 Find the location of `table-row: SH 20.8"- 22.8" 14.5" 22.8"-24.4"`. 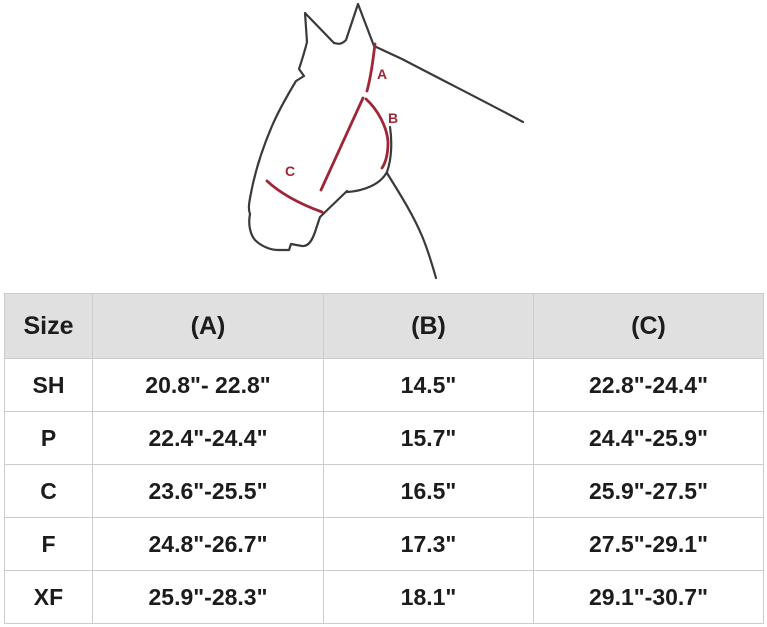

table-row: SH 20.8"- 22.8" 14.5" 22.8"-24.4" is located at coordinates (384, 385).